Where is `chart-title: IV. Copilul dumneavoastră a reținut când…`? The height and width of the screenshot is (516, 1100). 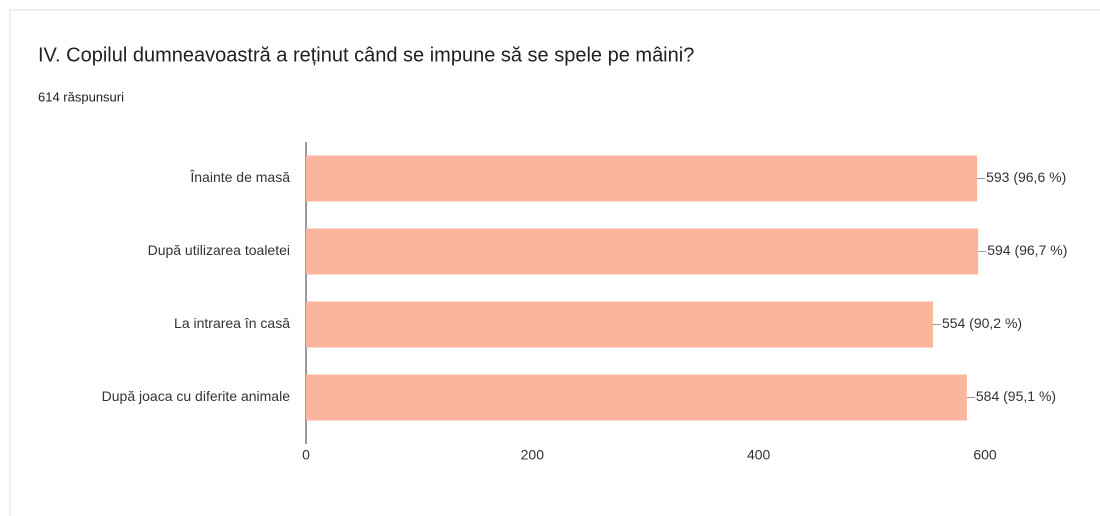
chart-title: IV. Copilul dumneavoastră a reținut când… is located at coordinates (366, 55).